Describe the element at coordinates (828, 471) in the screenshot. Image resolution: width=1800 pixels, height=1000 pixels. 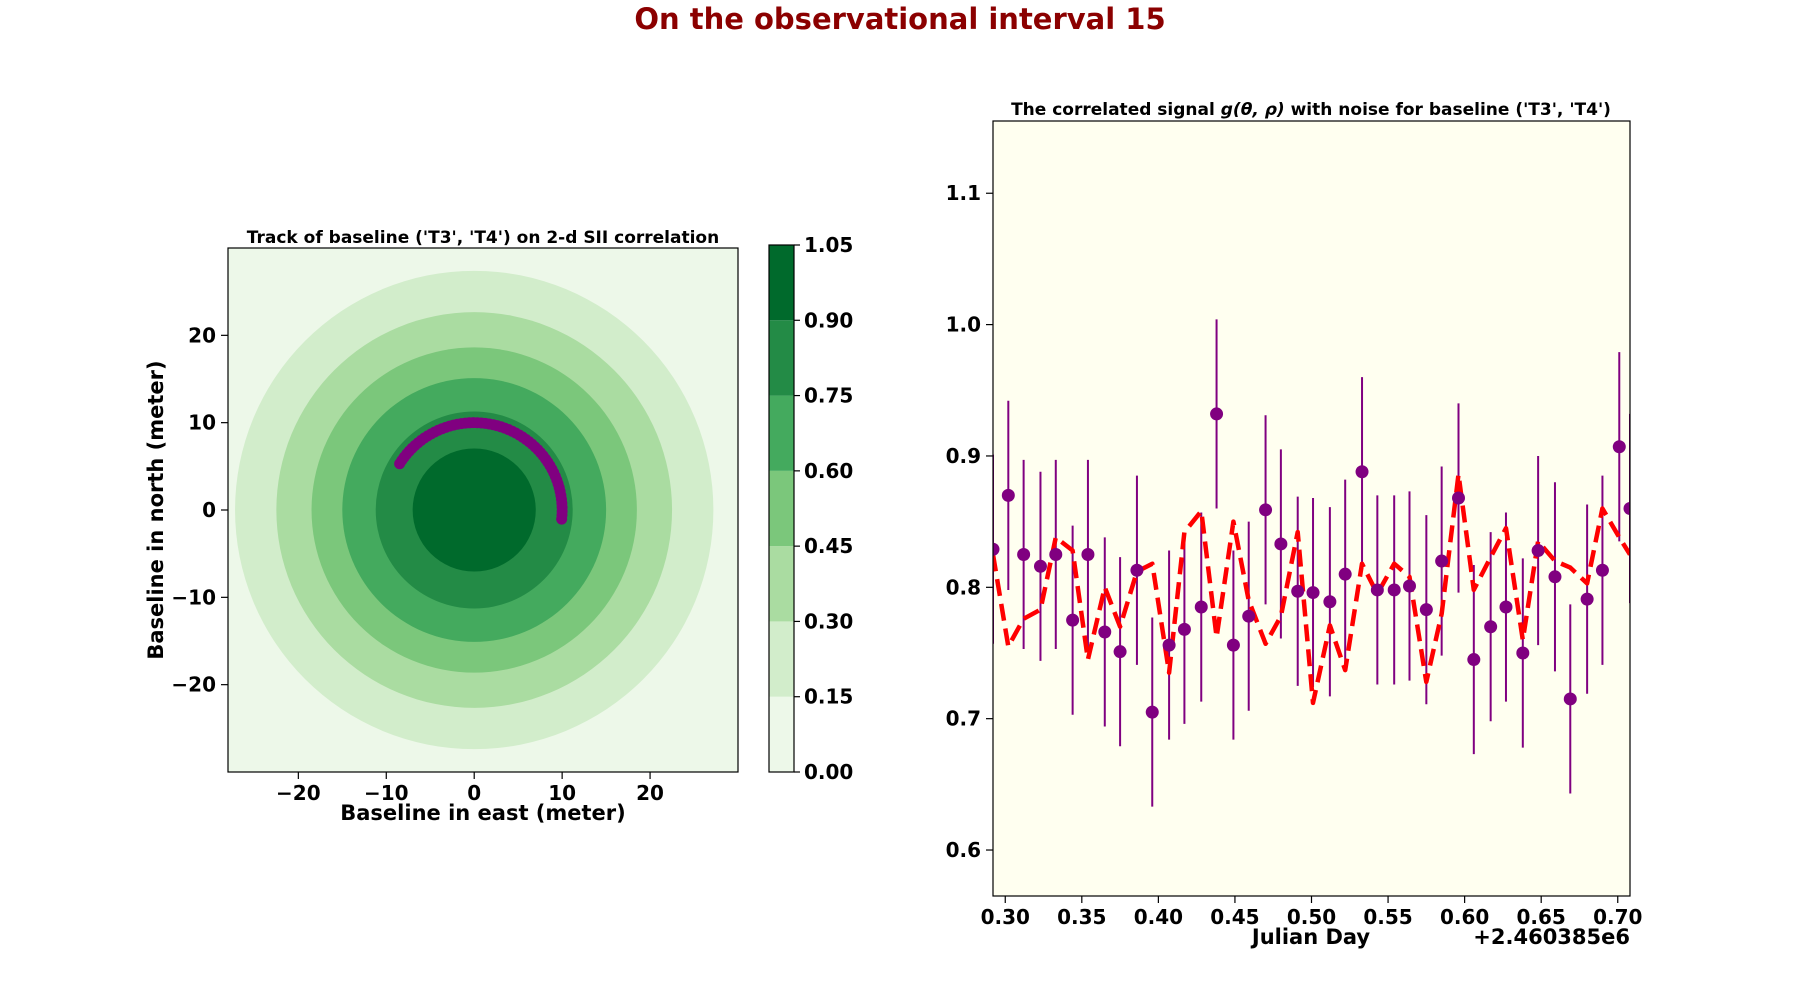
I see `colorbar-tick-label: 0.60` at that location.